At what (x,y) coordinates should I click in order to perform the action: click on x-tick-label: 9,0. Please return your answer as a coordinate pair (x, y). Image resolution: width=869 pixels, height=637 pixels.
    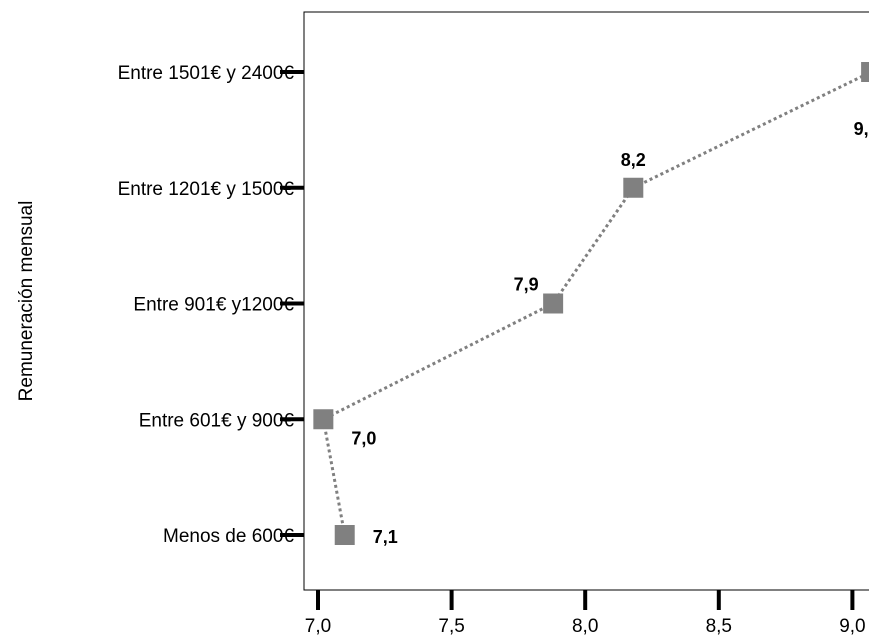
    Looking at the image, I should click on (852, 626).